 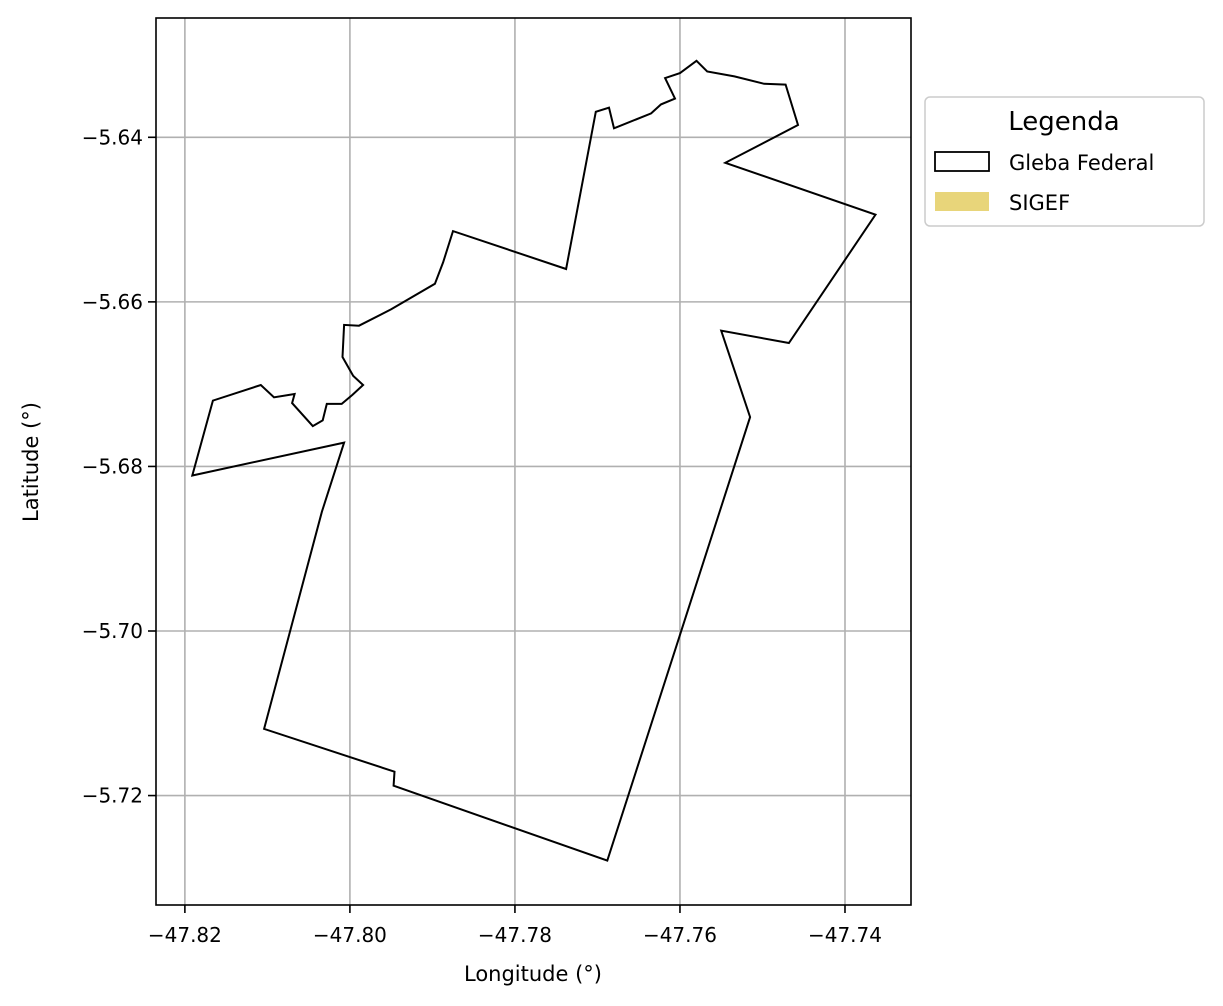 I want to click on y-tick-label: −5.68, so click(x=112, y=466).